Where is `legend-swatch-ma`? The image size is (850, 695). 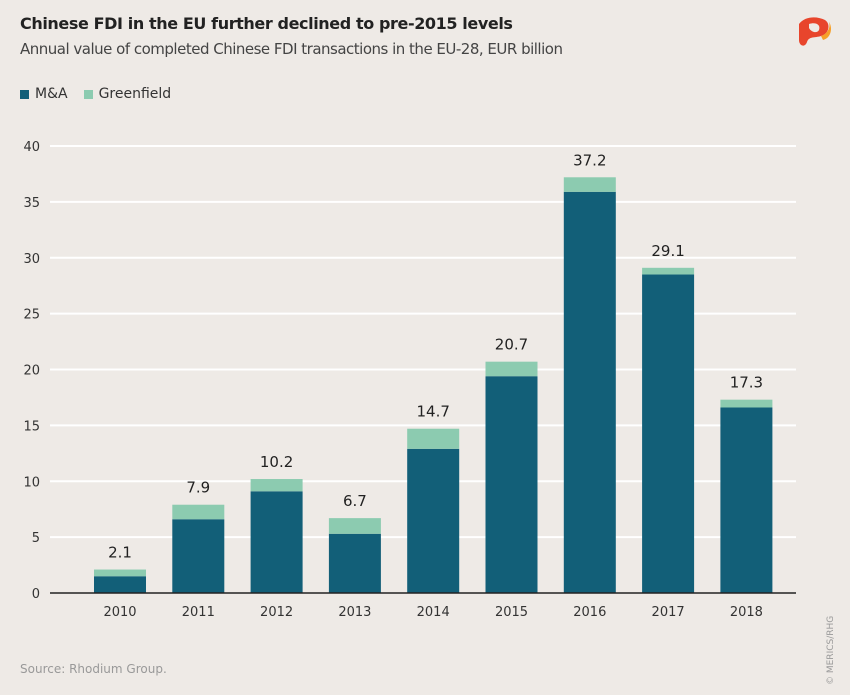 legend-swatch-ma is located at coordinates (24, 94).